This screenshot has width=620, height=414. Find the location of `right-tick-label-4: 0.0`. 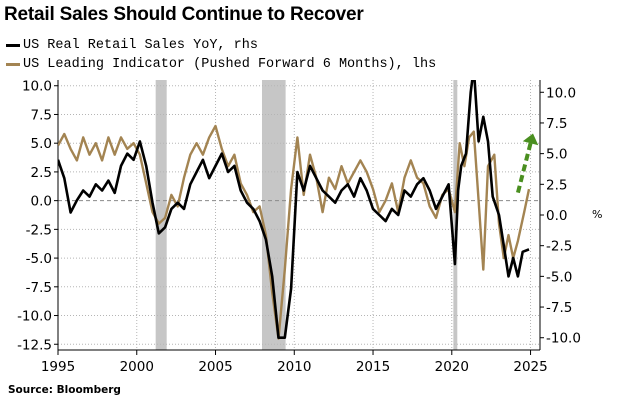

right-tick-label-4: 0.0 is located at coordinates (556, 216).